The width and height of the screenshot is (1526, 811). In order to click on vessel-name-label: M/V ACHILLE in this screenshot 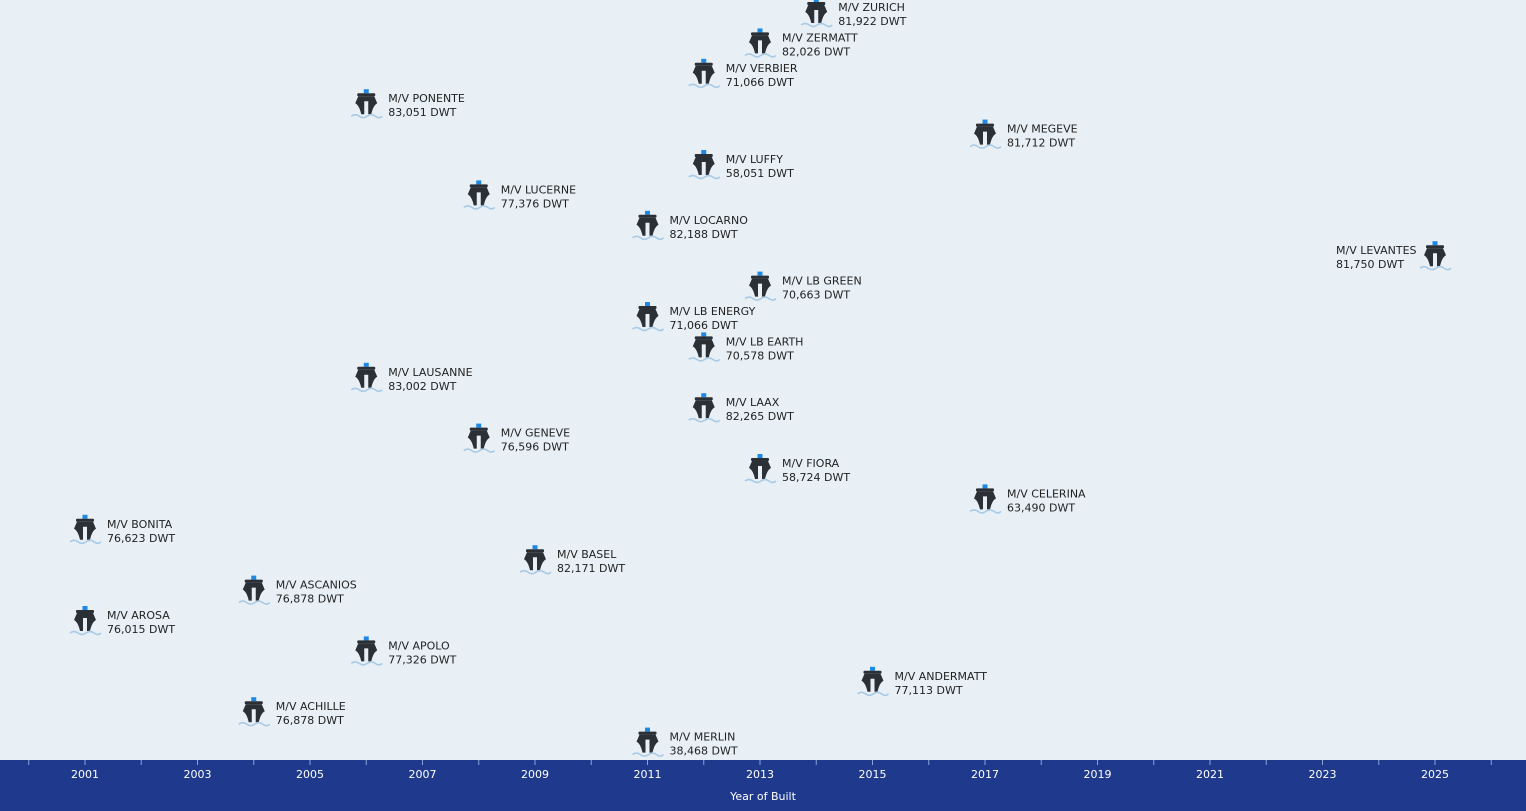, I will do `click(311, 706)`.